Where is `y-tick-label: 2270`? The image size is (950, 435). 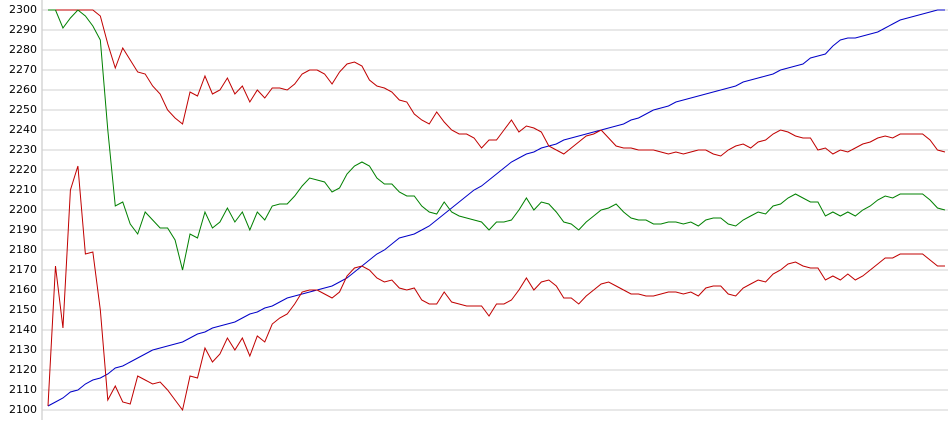
y-tick-label: 2270 is located at coordinates (23, 69).